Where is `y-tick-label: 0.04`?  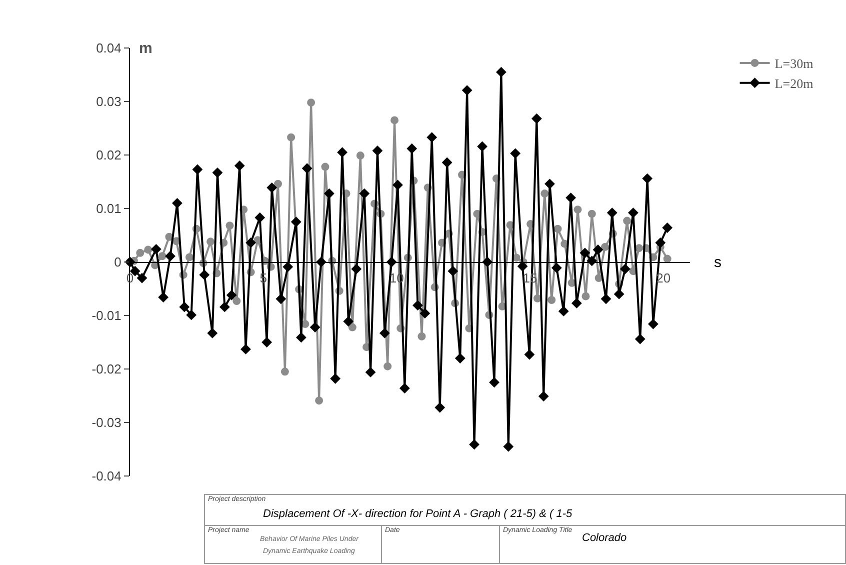
y-tick-label: 0.04 is located at coordinates (109, 48).